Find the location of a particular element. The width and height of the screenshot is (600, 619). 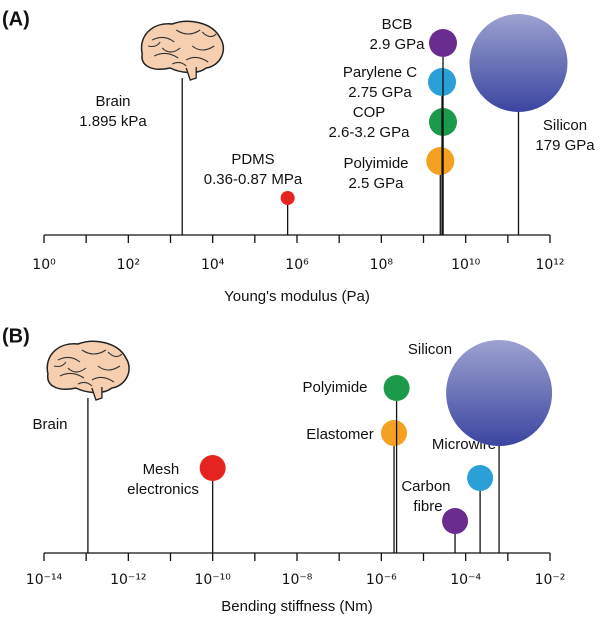

x-tick-label: 10⁴ is located at coordinates (213, 265).